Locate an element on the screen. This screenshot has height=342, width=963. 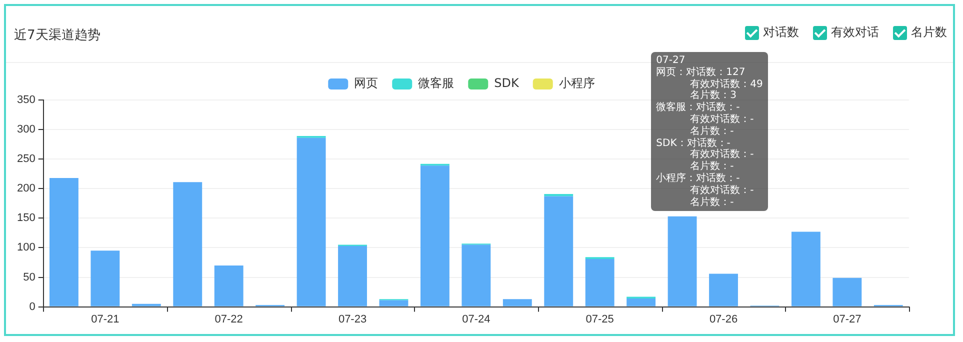
y-tick-label: 300 is located at coordinates (26, 130).